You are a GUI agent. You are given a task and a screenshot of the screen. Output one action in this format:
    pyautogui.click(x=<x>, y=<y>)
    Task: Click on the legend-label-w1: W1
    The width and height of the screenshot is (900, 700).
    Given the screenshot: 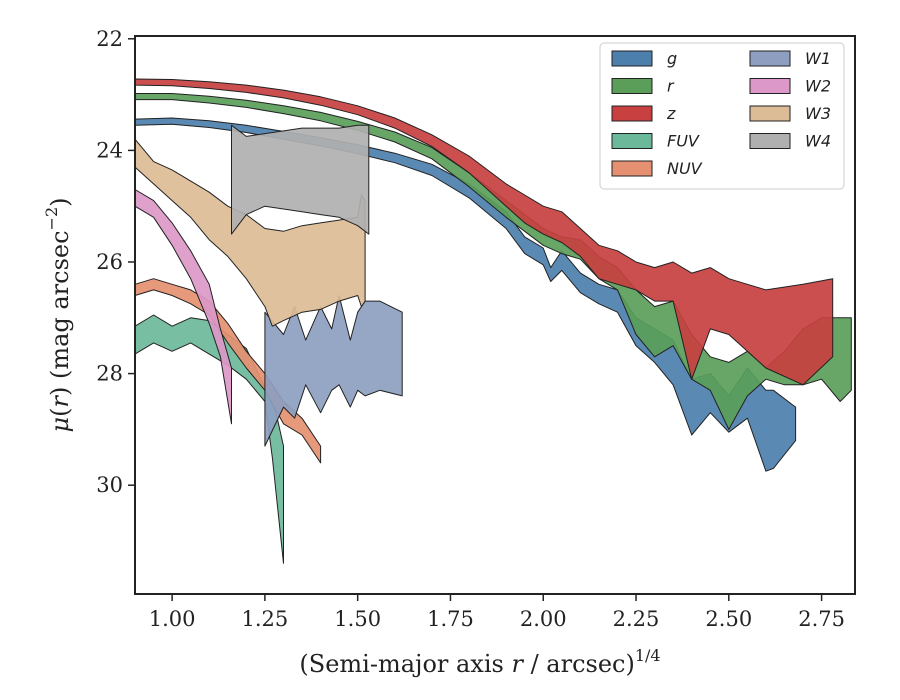 What is the action you would take?
    pyautogui.click(x=818, y=58)
    